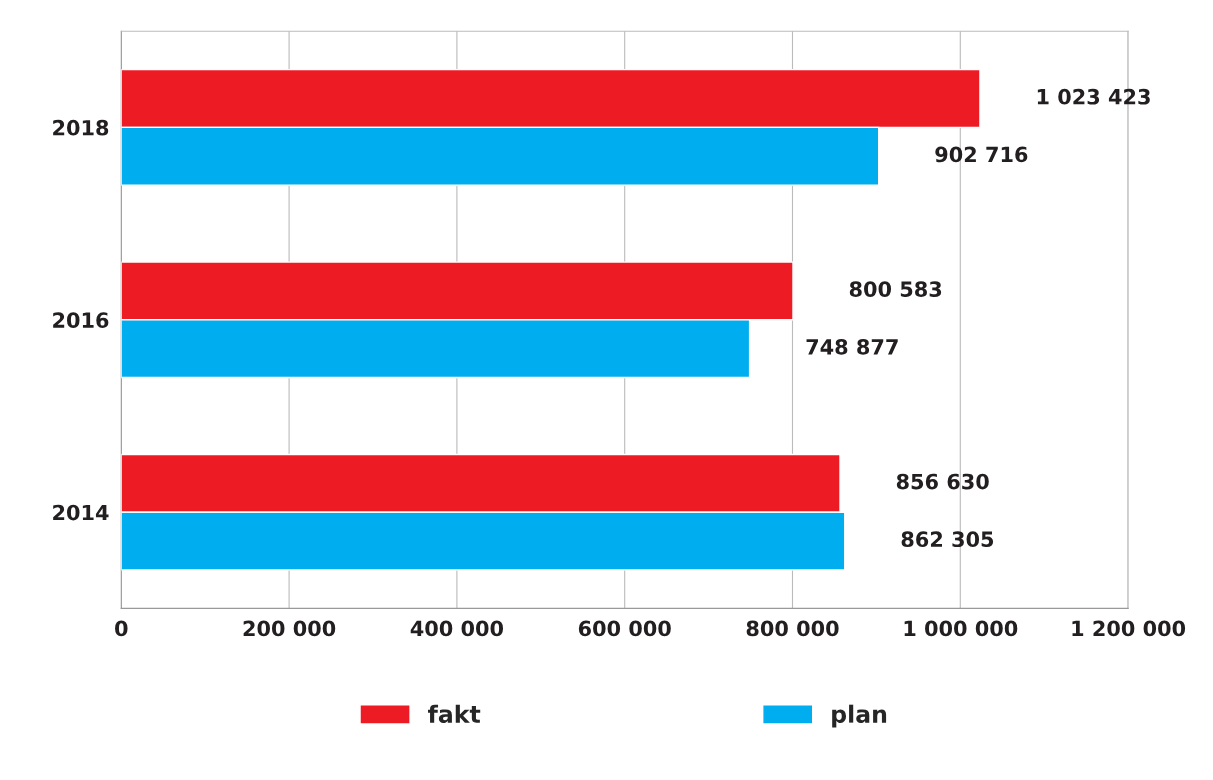 This screenshot has height=780, width=1213. What do you see at coordinates (852, 346) in the screenshot?
I see `data-label: 748 877` at bounding box center [852, 346].